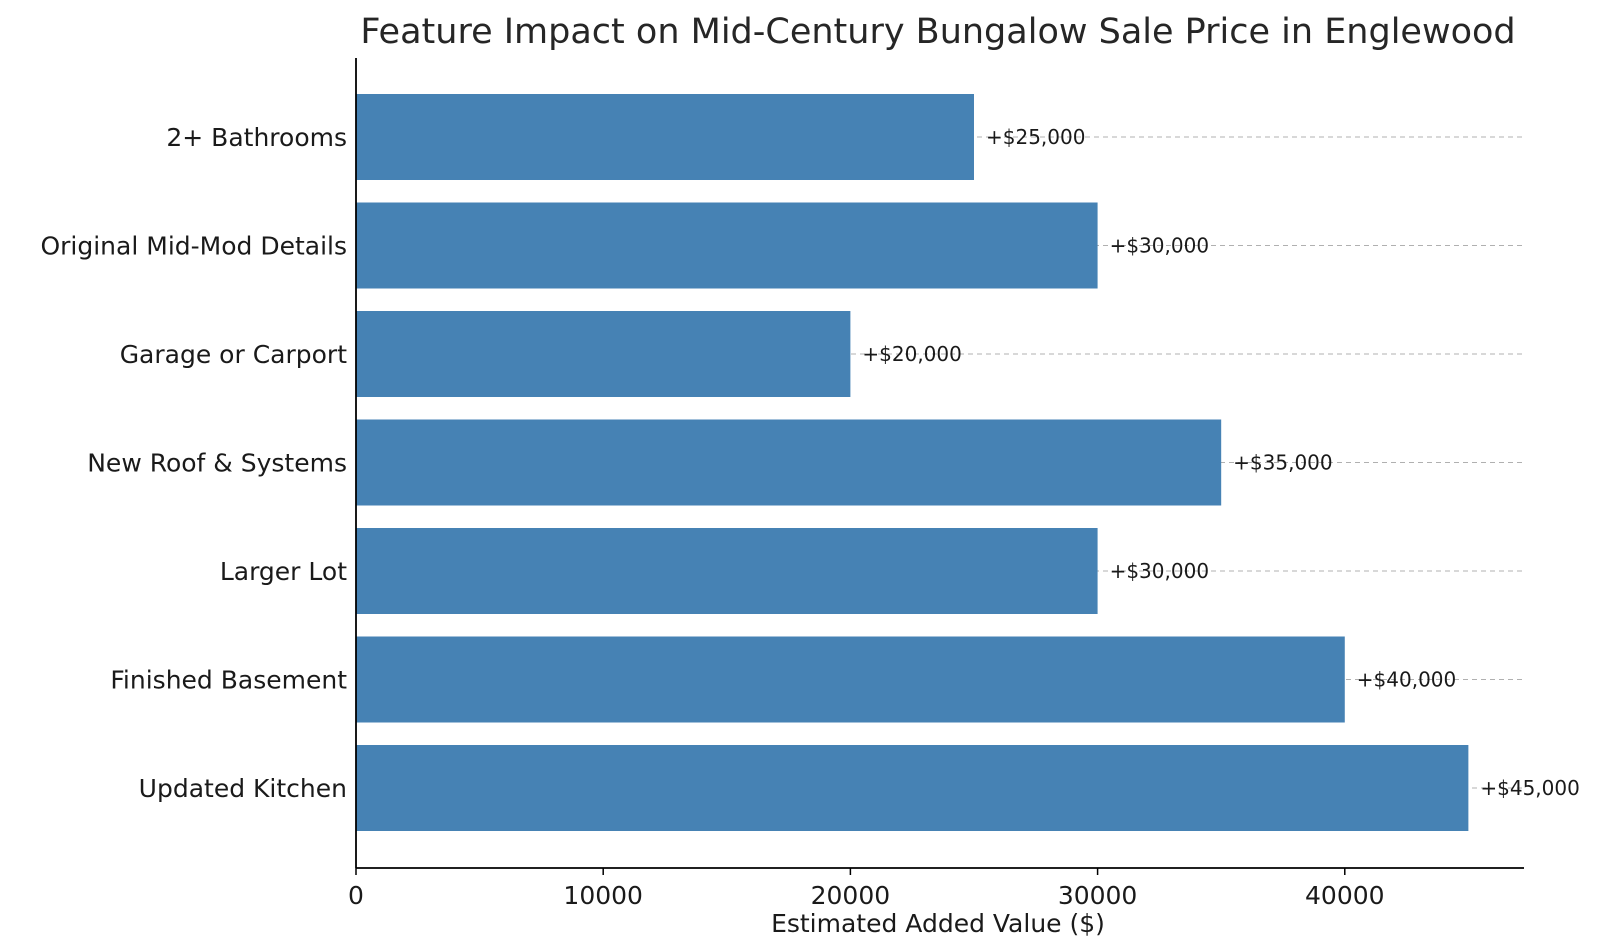 The height and width of the screenshot is (951, 1600). Describe the element at coordinates (851, 895) in the screenshot. I see `x-tick-label: 20000` at that location.